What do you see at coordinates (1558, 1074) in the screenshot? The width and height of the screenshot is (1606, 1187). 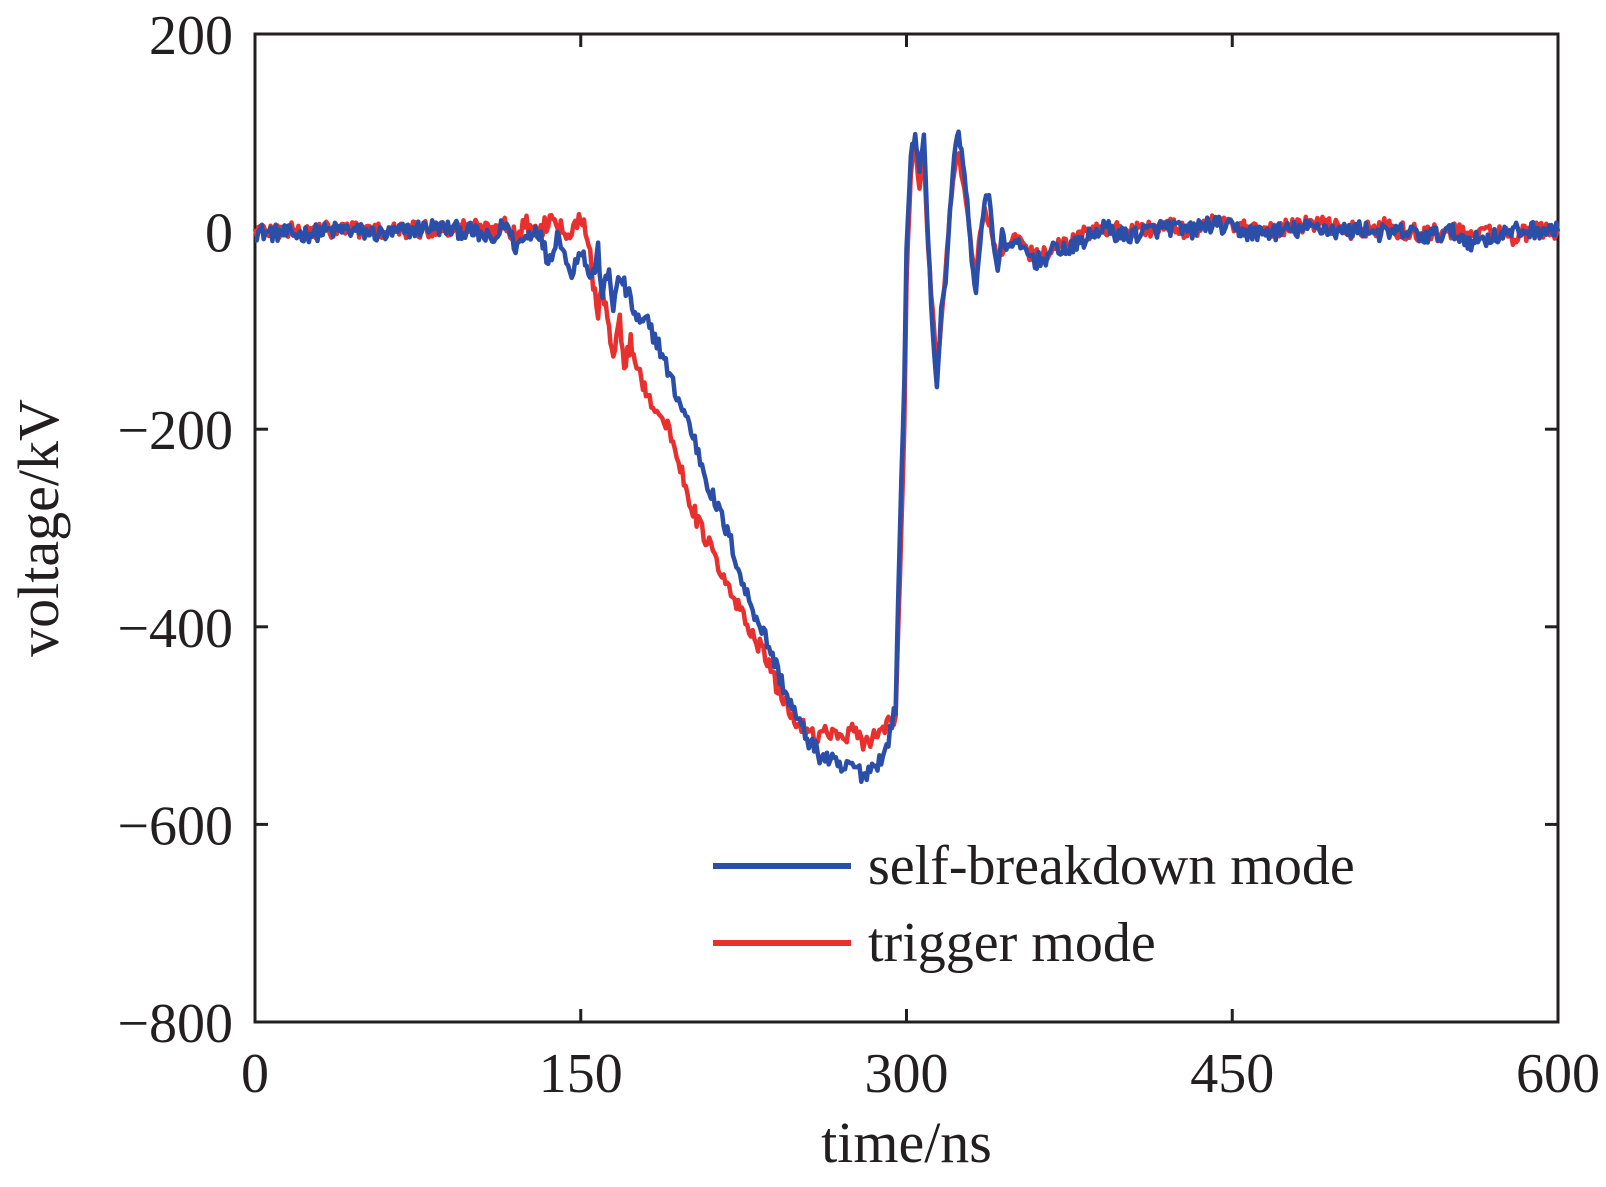 I see `x-tick-label: 600` at bounding box center [1558, 1074].